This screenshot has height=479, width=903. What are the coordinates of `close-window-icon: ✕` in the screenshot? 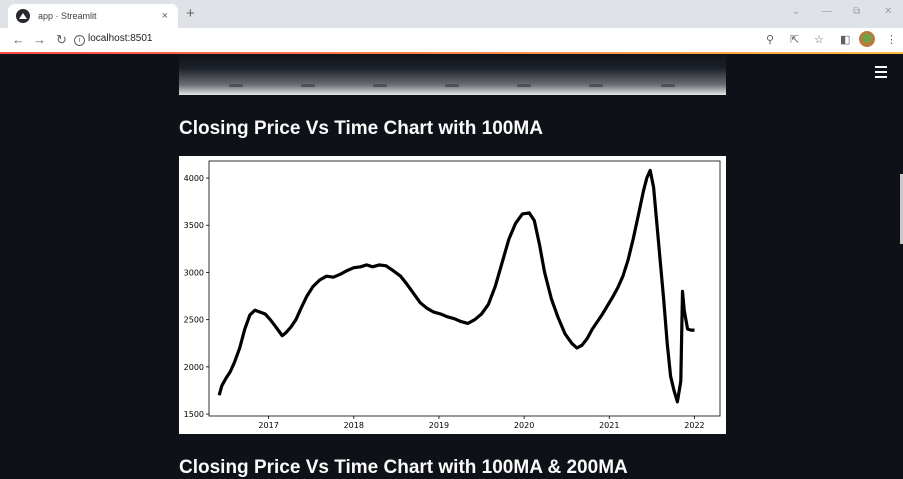 It's located at (888, 11).